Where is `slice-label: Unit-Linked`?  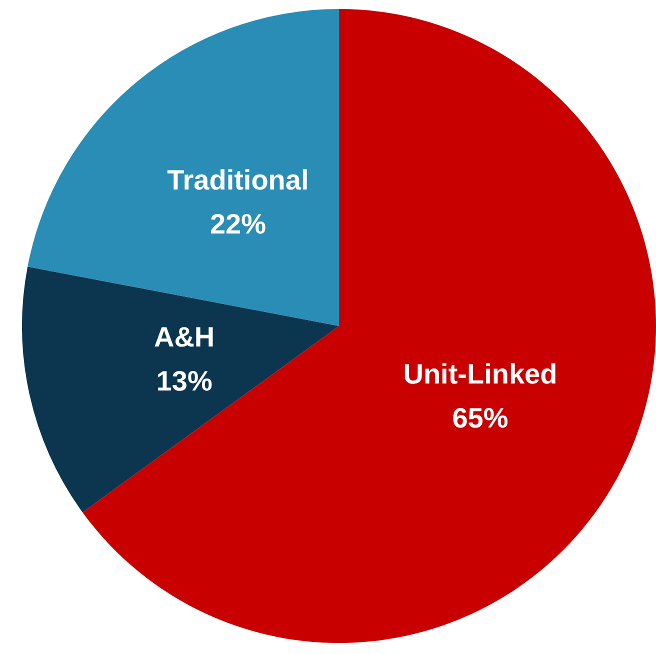 slice-label: Unit-Linked is located at coordinates (480, 374).